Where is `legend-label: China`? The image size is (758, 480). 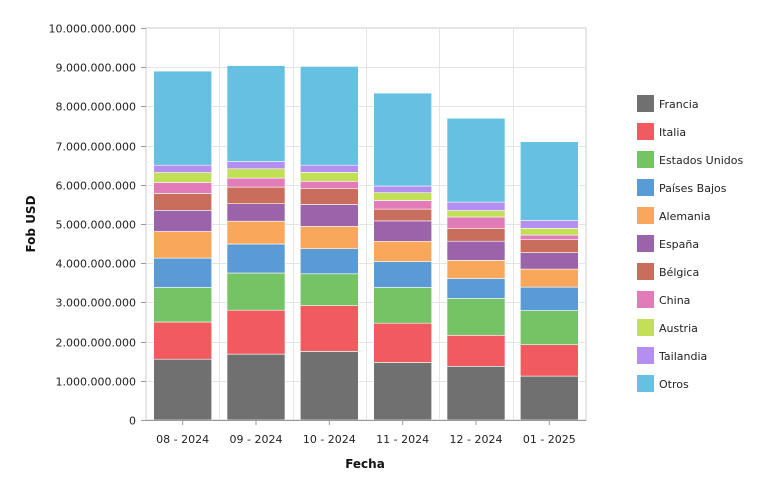 legend-label: China is located at coordinates (674, 300).